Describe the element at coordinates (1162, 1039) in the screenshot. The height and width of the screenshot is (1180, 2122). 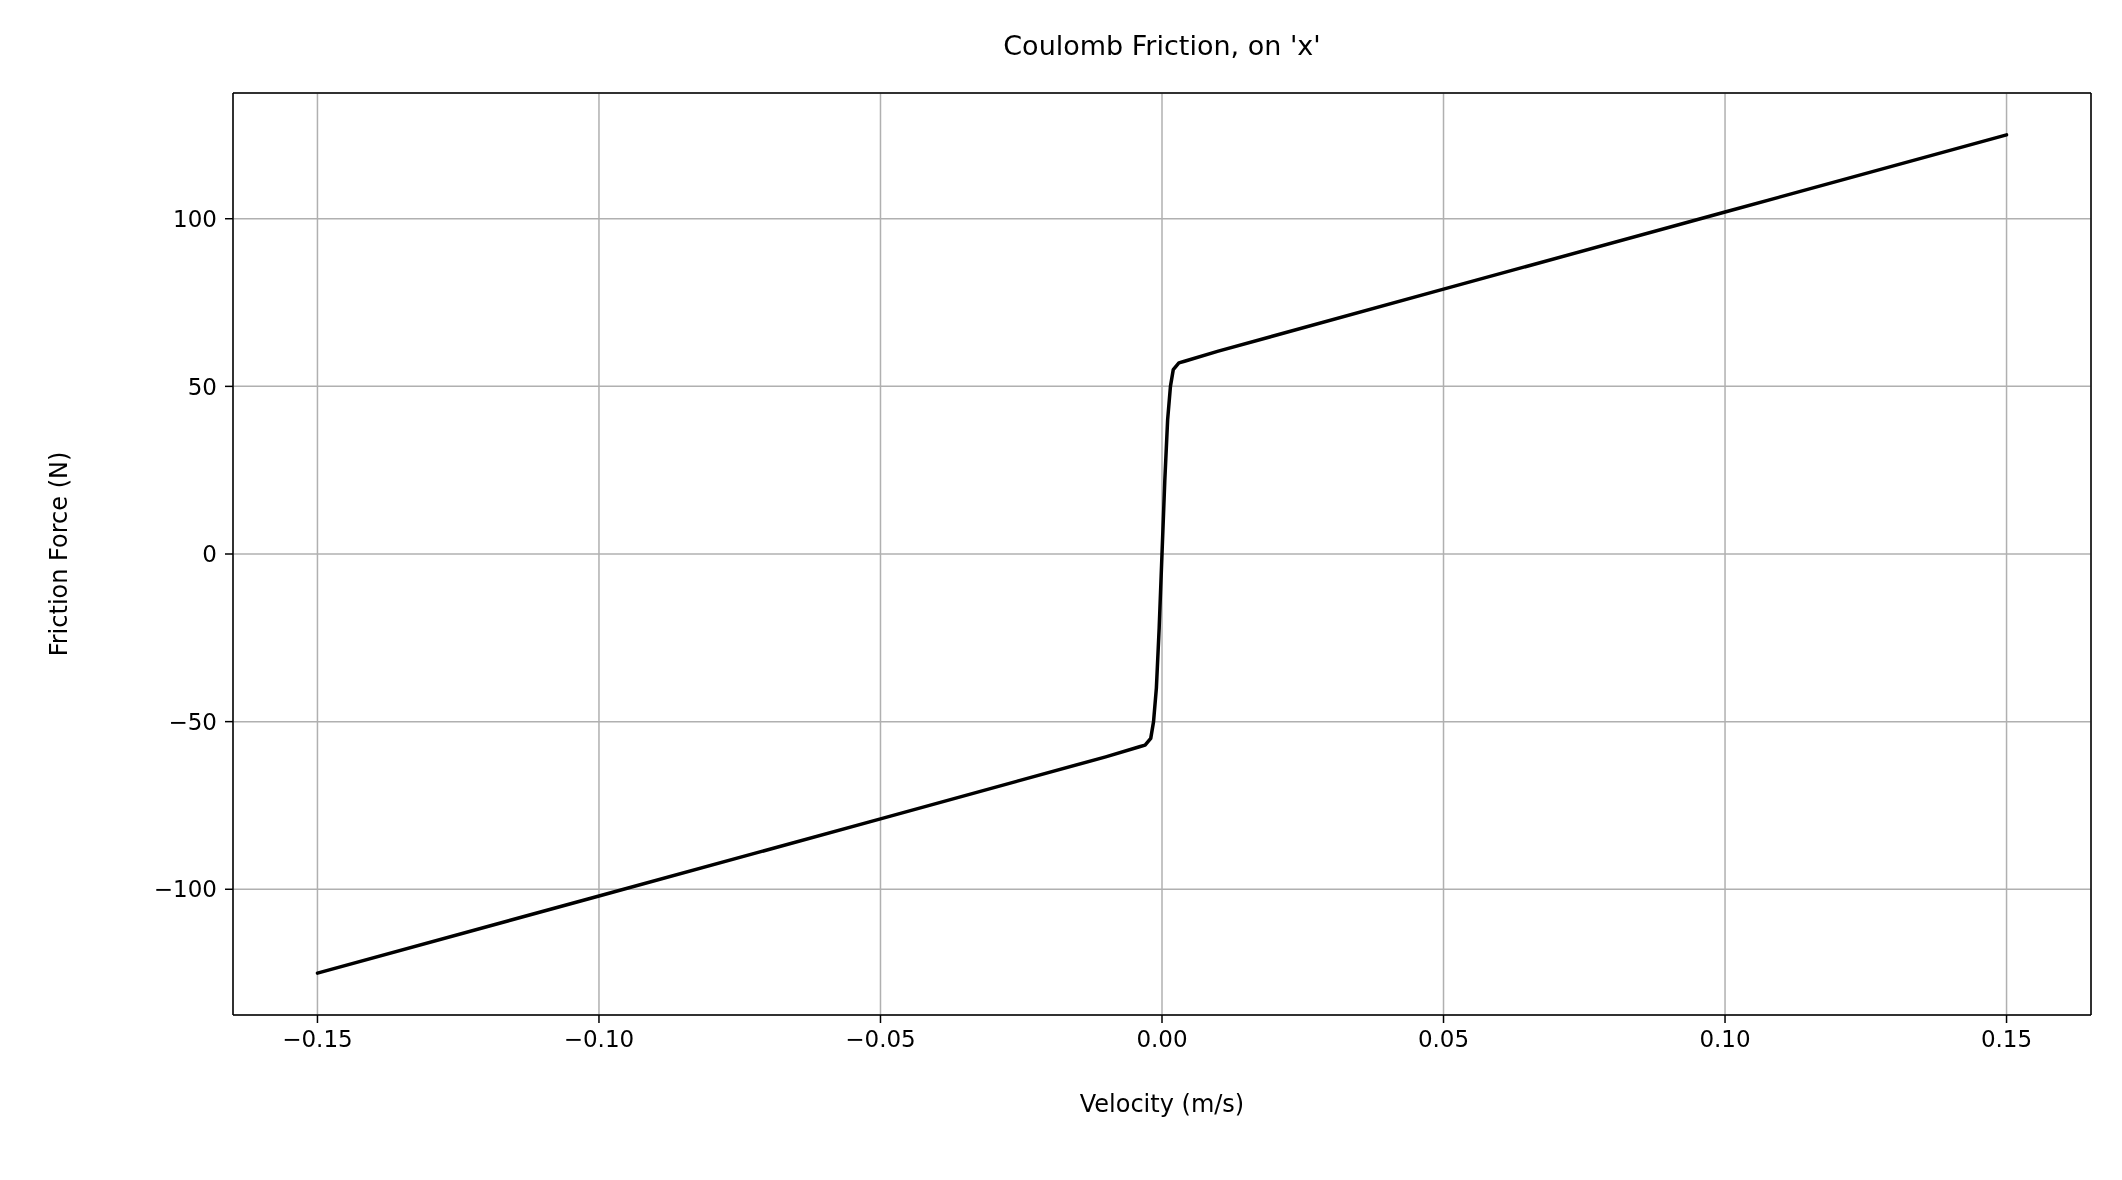
I see `x-tick-label: 0.00` at that location.